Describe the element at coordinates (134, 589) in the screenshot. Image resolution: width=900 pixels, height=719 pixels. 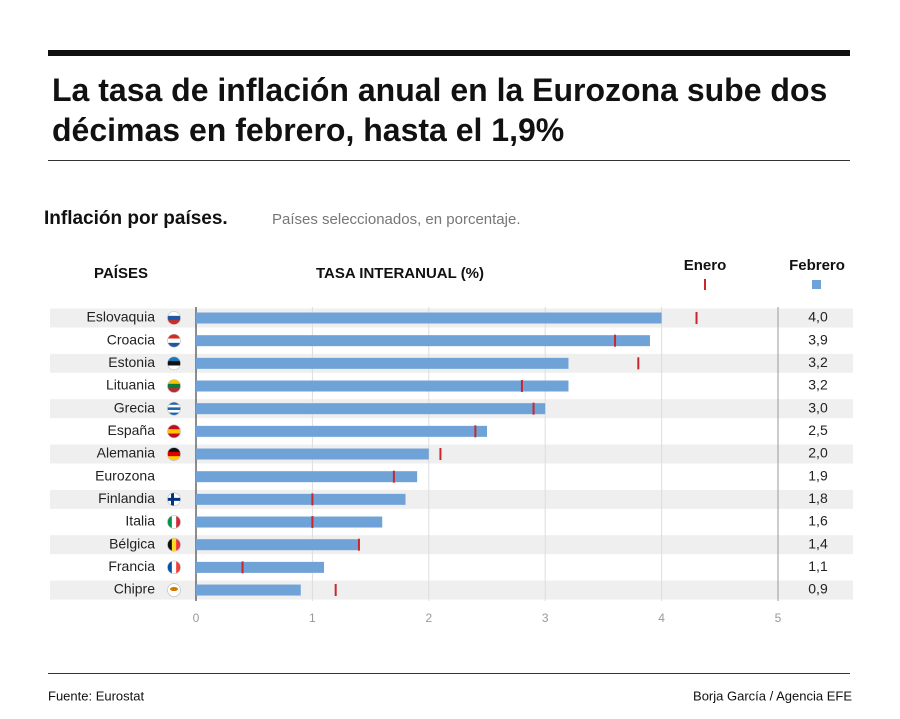
I see `category-label: Chipre` at that location.